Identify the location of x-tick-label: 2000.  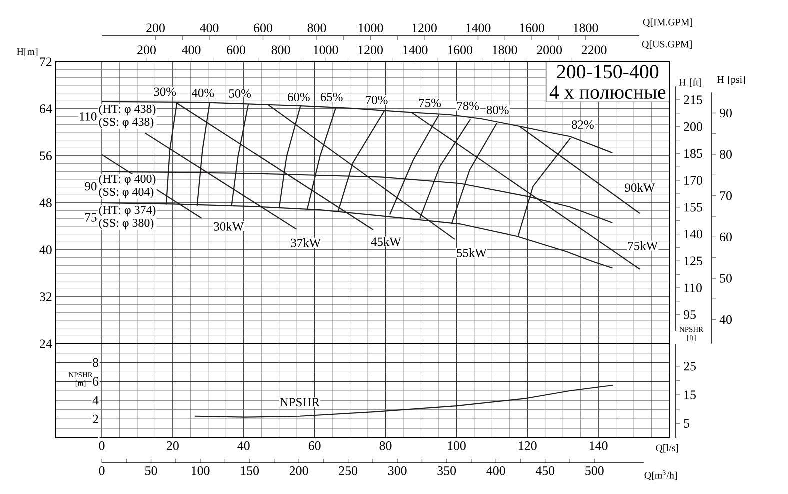
(549, 50).